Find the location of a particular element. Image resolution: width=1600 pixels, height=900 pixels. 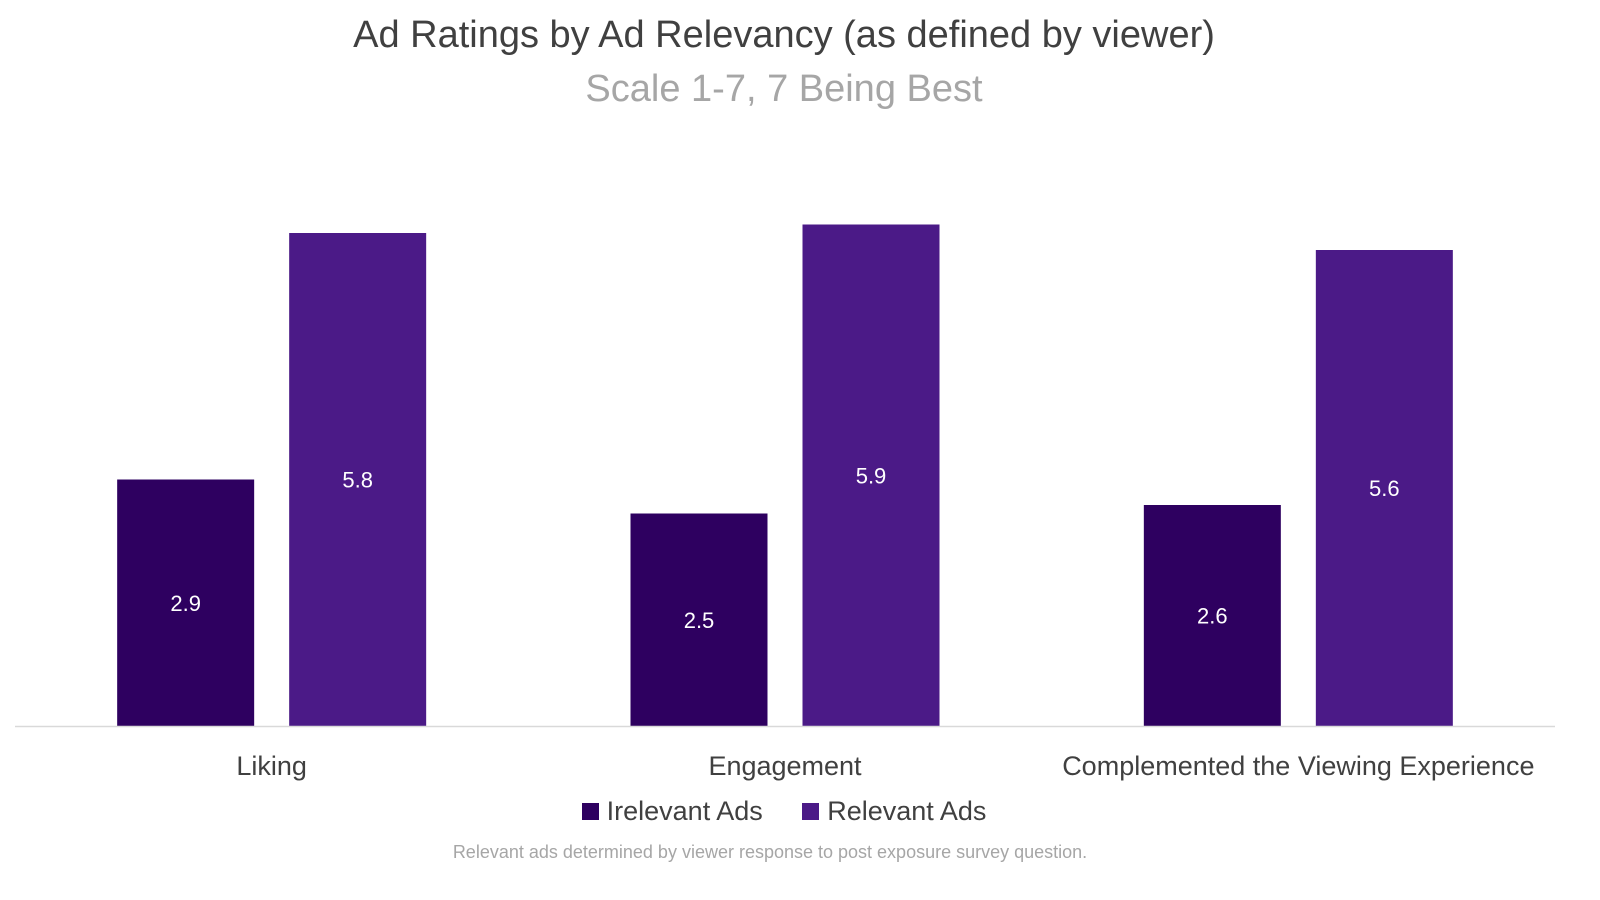

legend: Irelevant Ads Relevant Ads is located at coordinates (784, 811).